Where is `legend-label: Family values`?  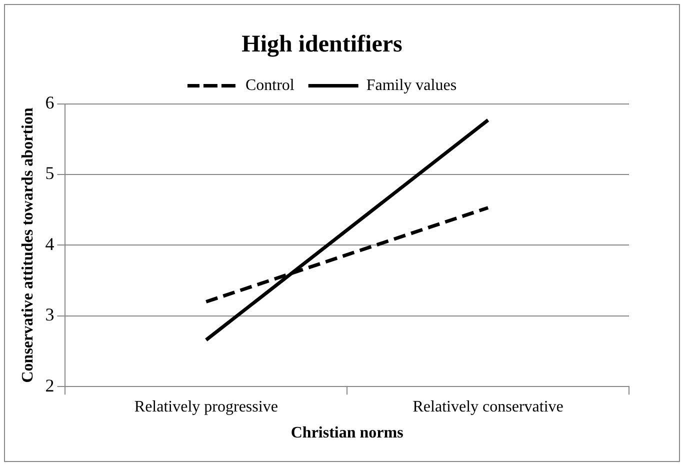 legend-label: Family values is located at coordinates (411, 85).